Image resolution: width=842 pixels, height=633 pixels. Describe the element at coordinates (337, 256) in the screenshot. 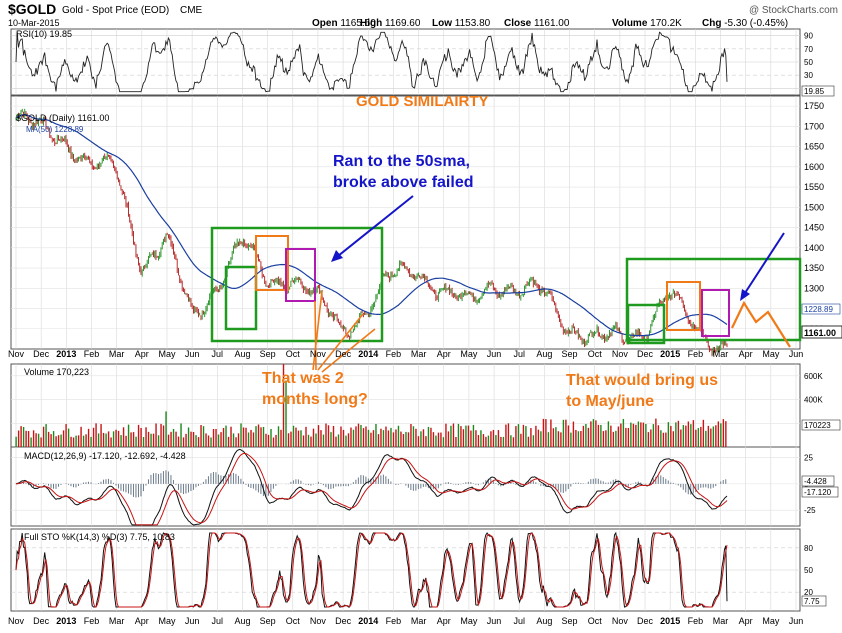

I see `blue-arrowhead-2013` at that location.